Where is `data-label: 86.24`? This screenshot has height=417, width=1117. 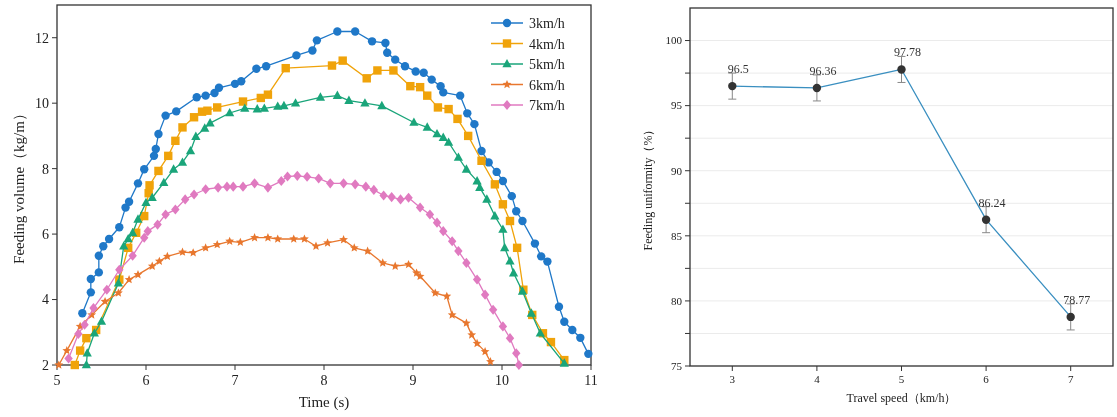 data-label: 86.24 is located at coordinates (992, 202).